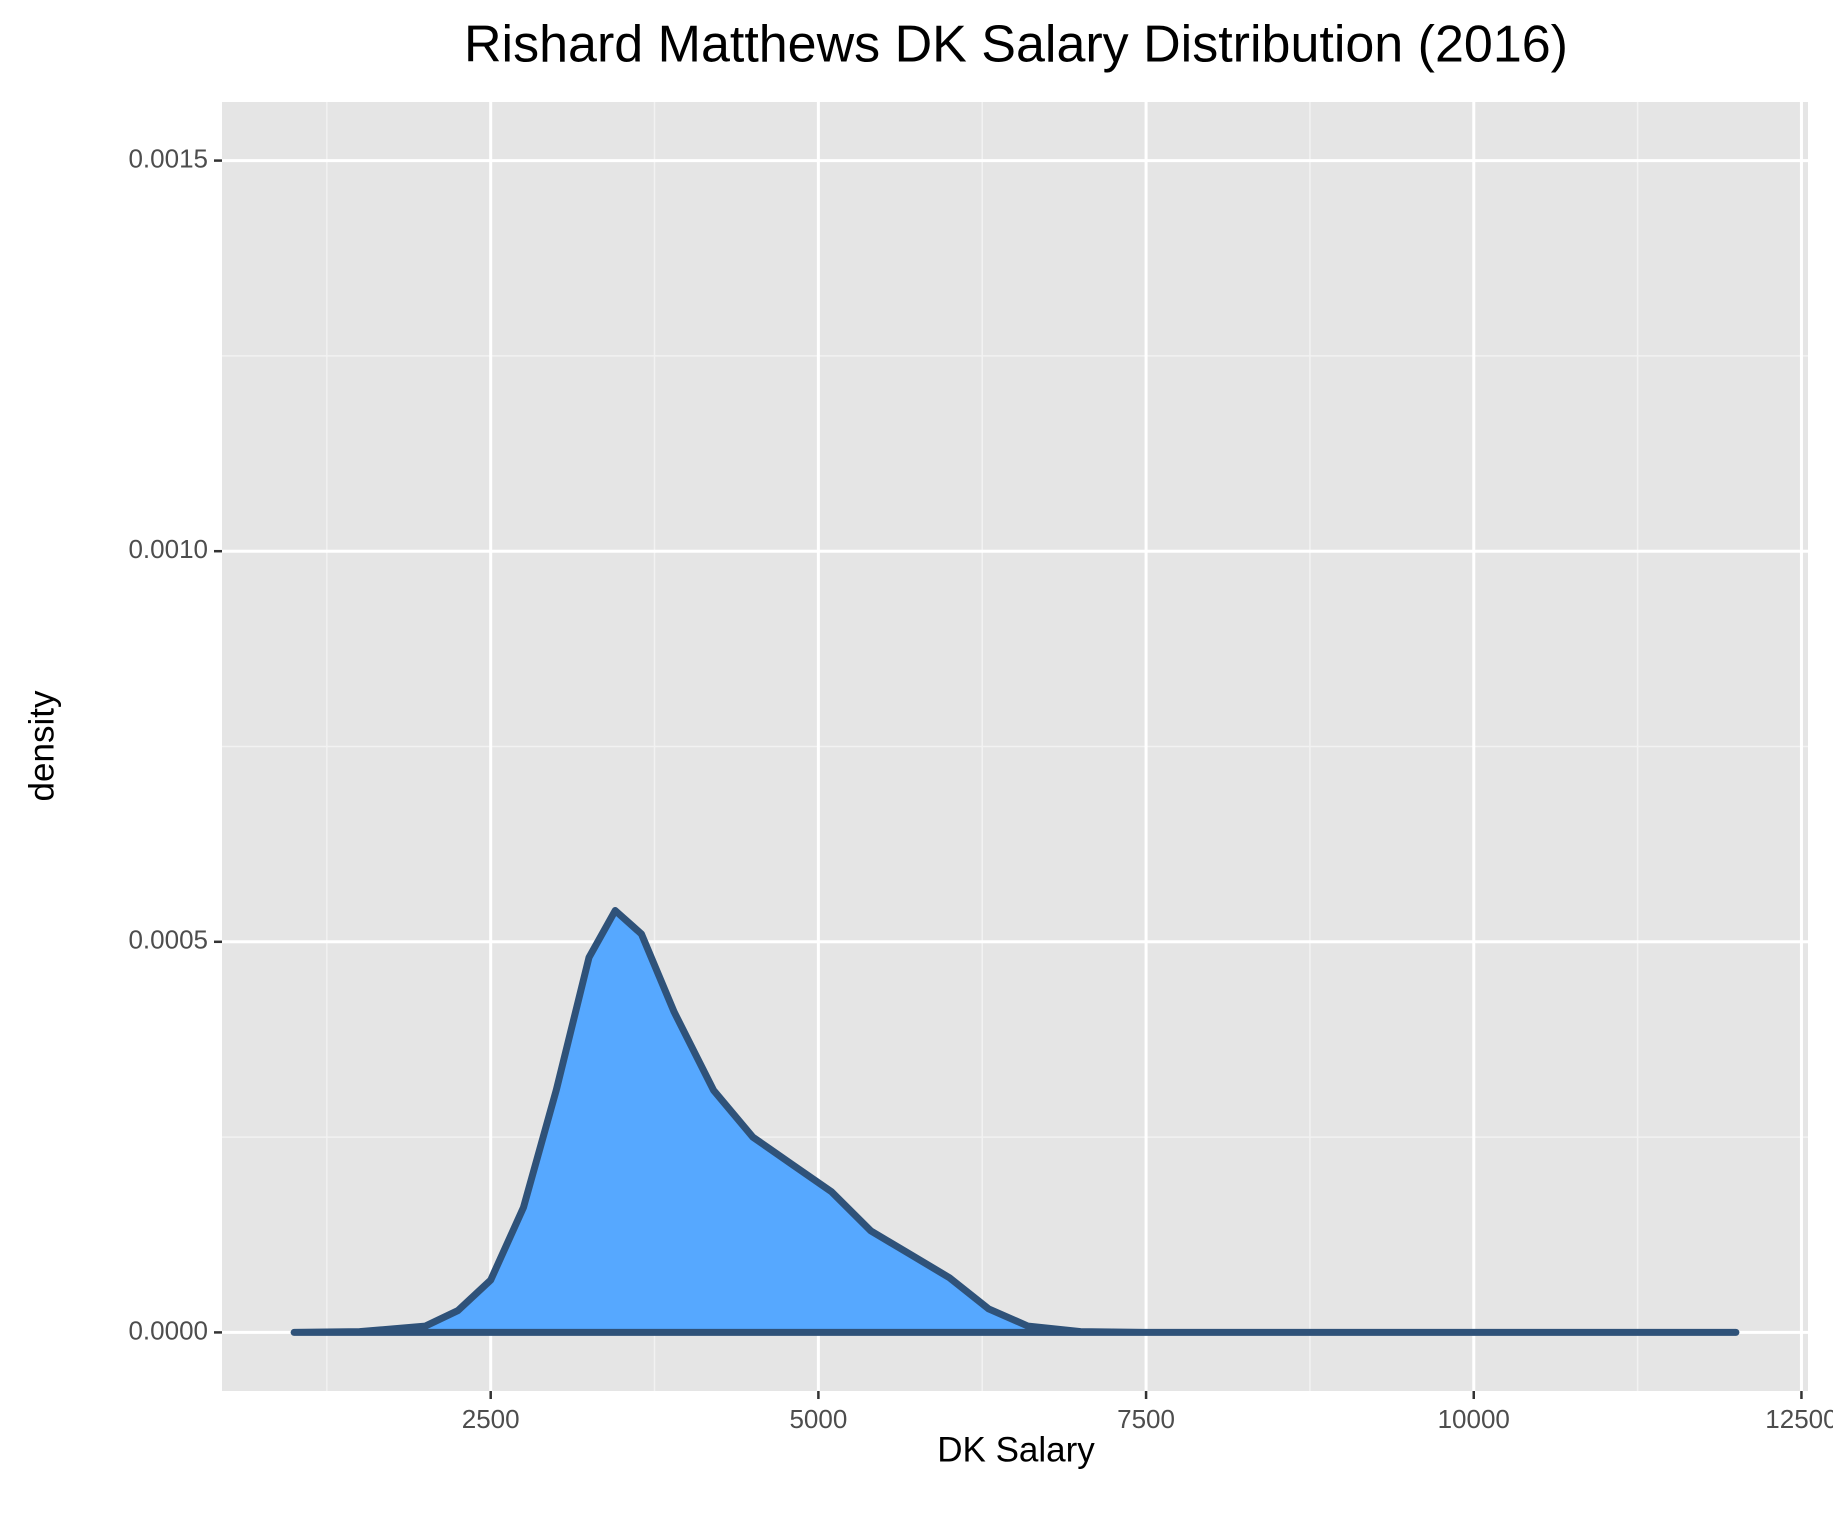 The height and width of the screenshot is (1529, 1833). Describe the element at coordinates (1146, 1419) in the screenshot. I see `x-tick-label: 7500` at that location.